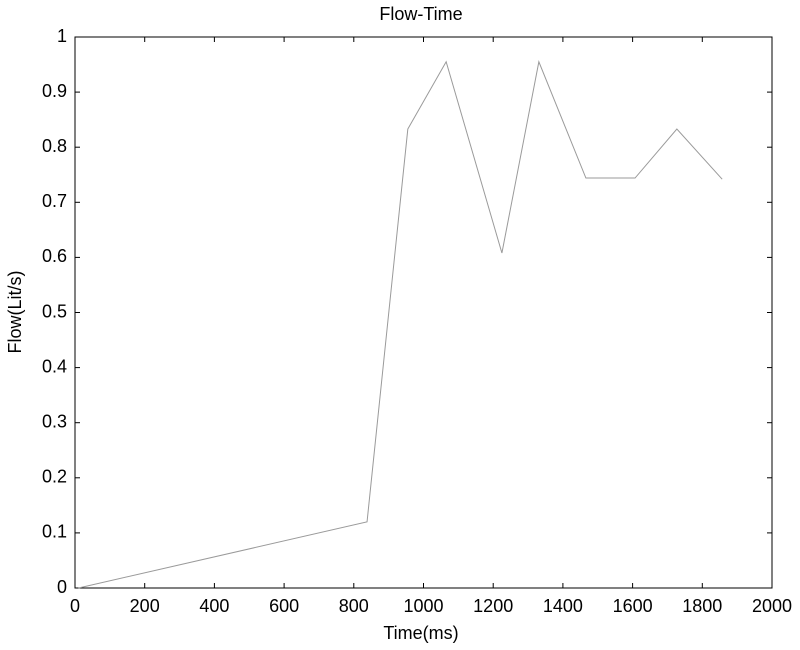 The image size is (800, 650). Describe the element at coordinates (54, 91) in the screenshot. I see `y-tick-label: 0.9` at that location.